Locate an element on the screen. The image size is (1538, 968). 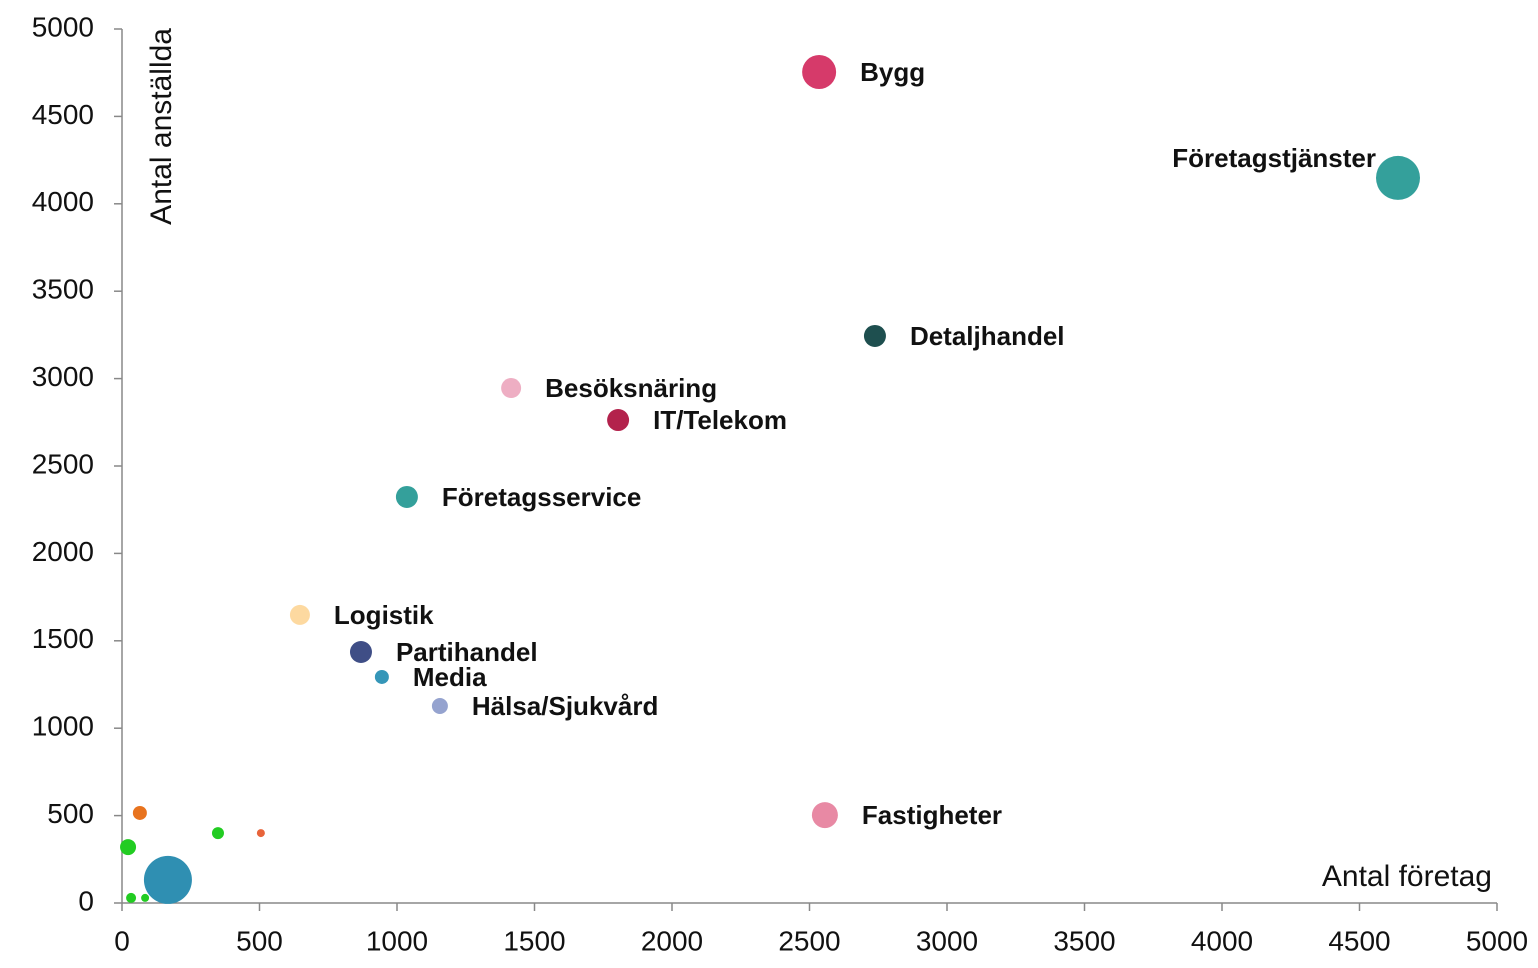
y-tick-label: 3500 is located at coordinates (63, 289).